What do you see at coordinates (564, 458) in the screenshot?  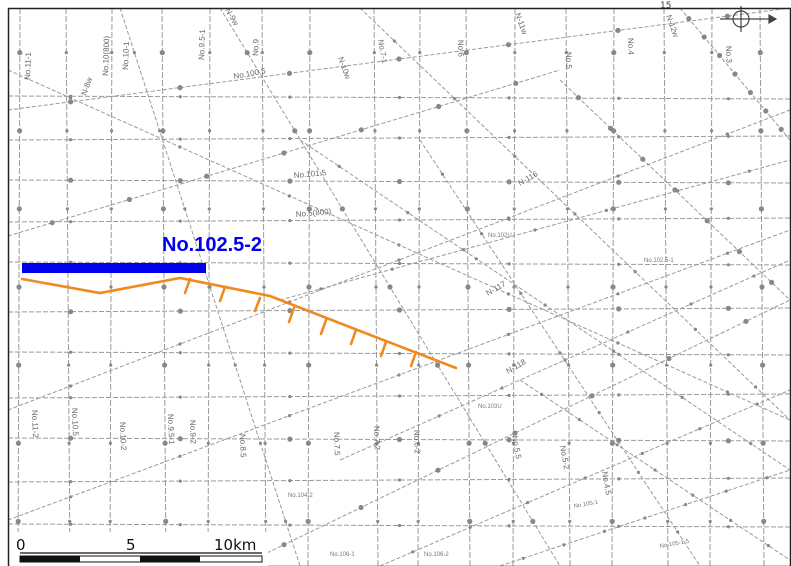 I see `survey-label-no5-2: No.5-2` at bounding box center [564, 458].